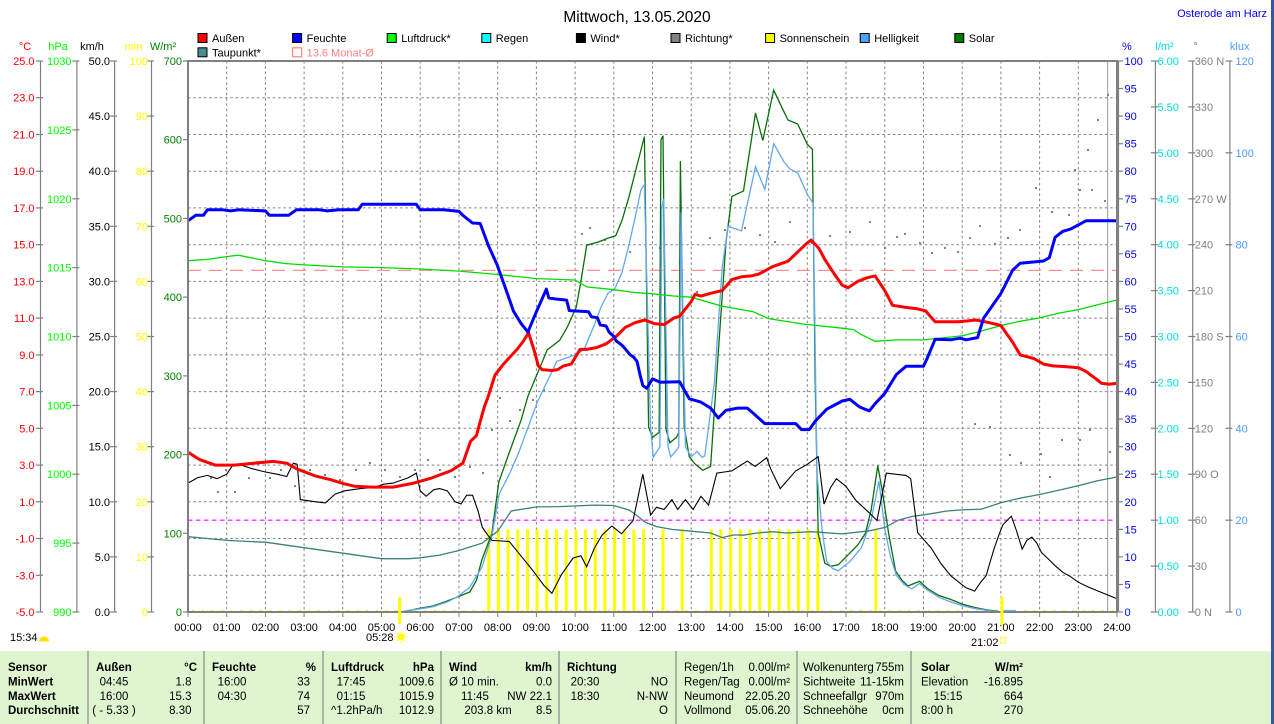 This screenshot has height=724, width=1274. What do you see at coordinates (1204, 383) in the screenshot?
I see `svg-text: 150` at bounding box center [1204, 383].